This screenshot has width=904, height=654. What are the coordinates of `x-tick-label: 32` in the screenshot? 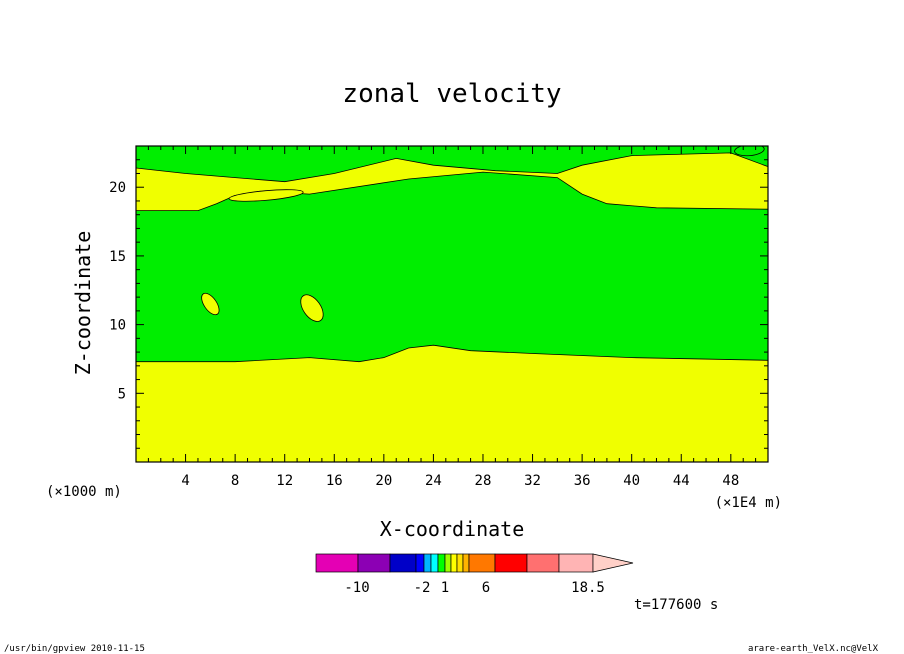 It's located at (532, 481).